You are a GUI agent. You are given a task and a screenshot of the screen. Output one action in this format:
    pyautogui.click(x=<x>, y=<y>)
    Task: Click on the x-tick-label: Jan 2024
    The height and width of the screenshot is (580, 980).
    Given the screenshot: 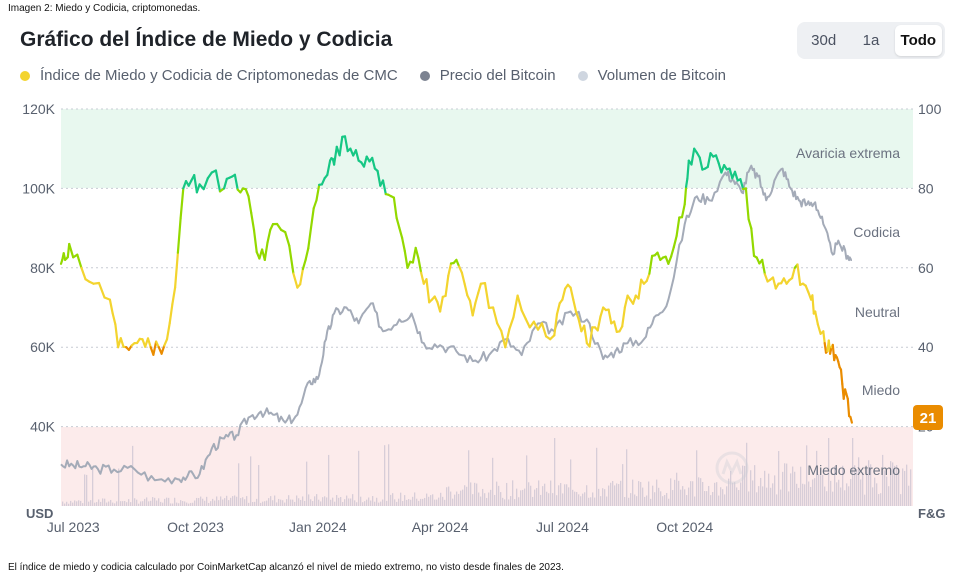 What is the action you would take?
    pyautogui.click(x=318, y=527)
    